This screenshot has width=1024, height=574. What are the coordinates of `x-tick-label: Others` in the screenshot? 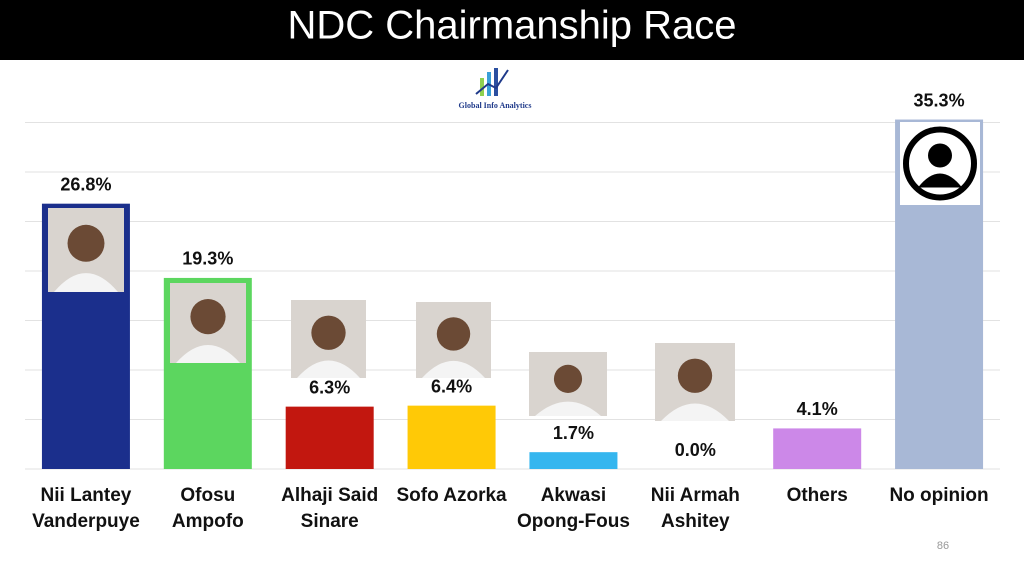 It's located at (817, 495).